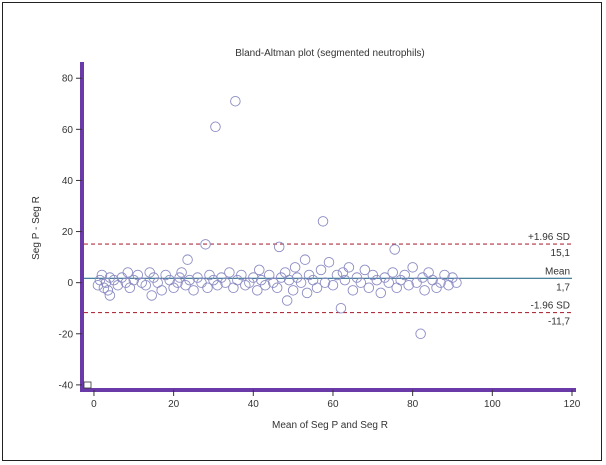 This screenshot has width=606, height=465. What do you see at coordinates (561, 253) in the screenshot?
I see `reference-line-value: 15,1` at bounding box center [561, 253].